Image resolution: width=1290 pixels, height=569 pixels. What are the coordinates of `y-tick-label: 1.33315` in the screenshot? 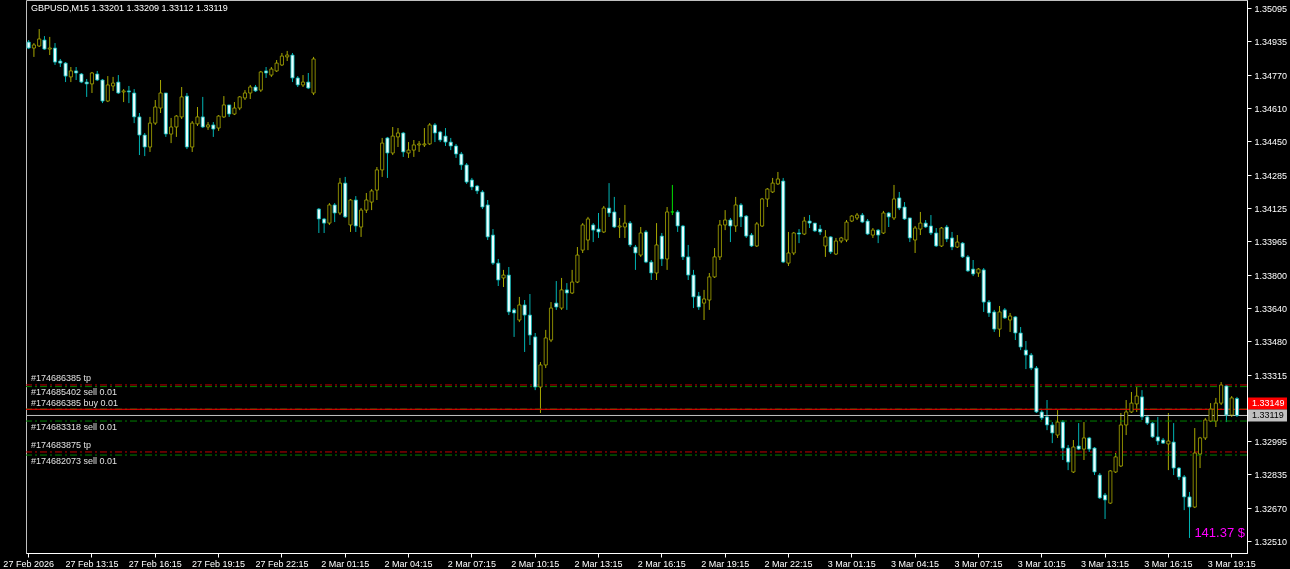 It's located at (1271, 375).